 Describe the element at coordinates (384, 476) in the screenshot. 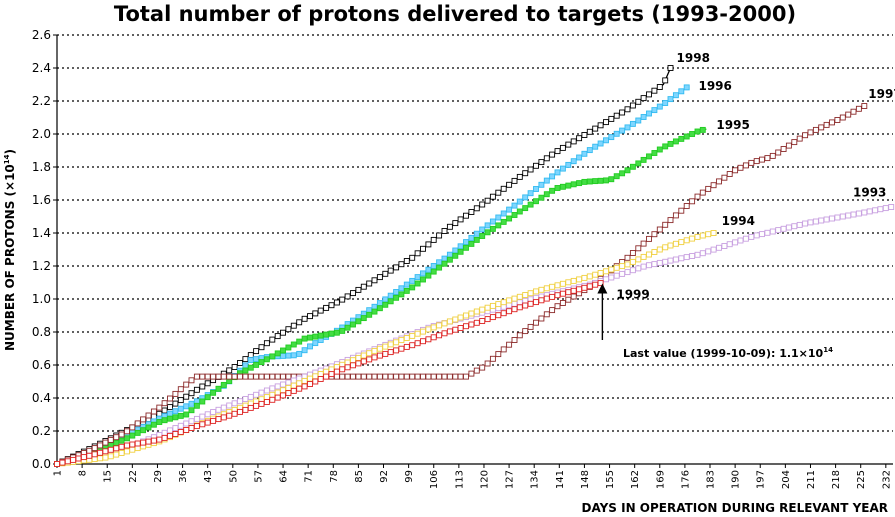

I see `x-tick-label: 92` at that location.